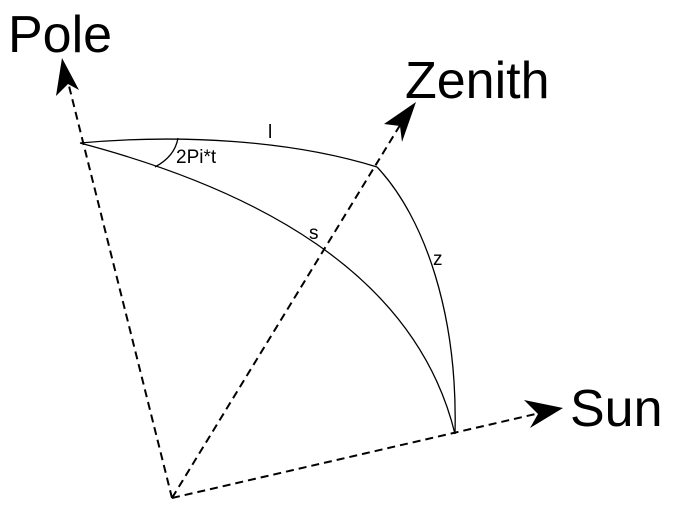 The width and height of the screenshot is (689, 520). I want to click on angle-label: 2Pi*t, so click(196, 157).